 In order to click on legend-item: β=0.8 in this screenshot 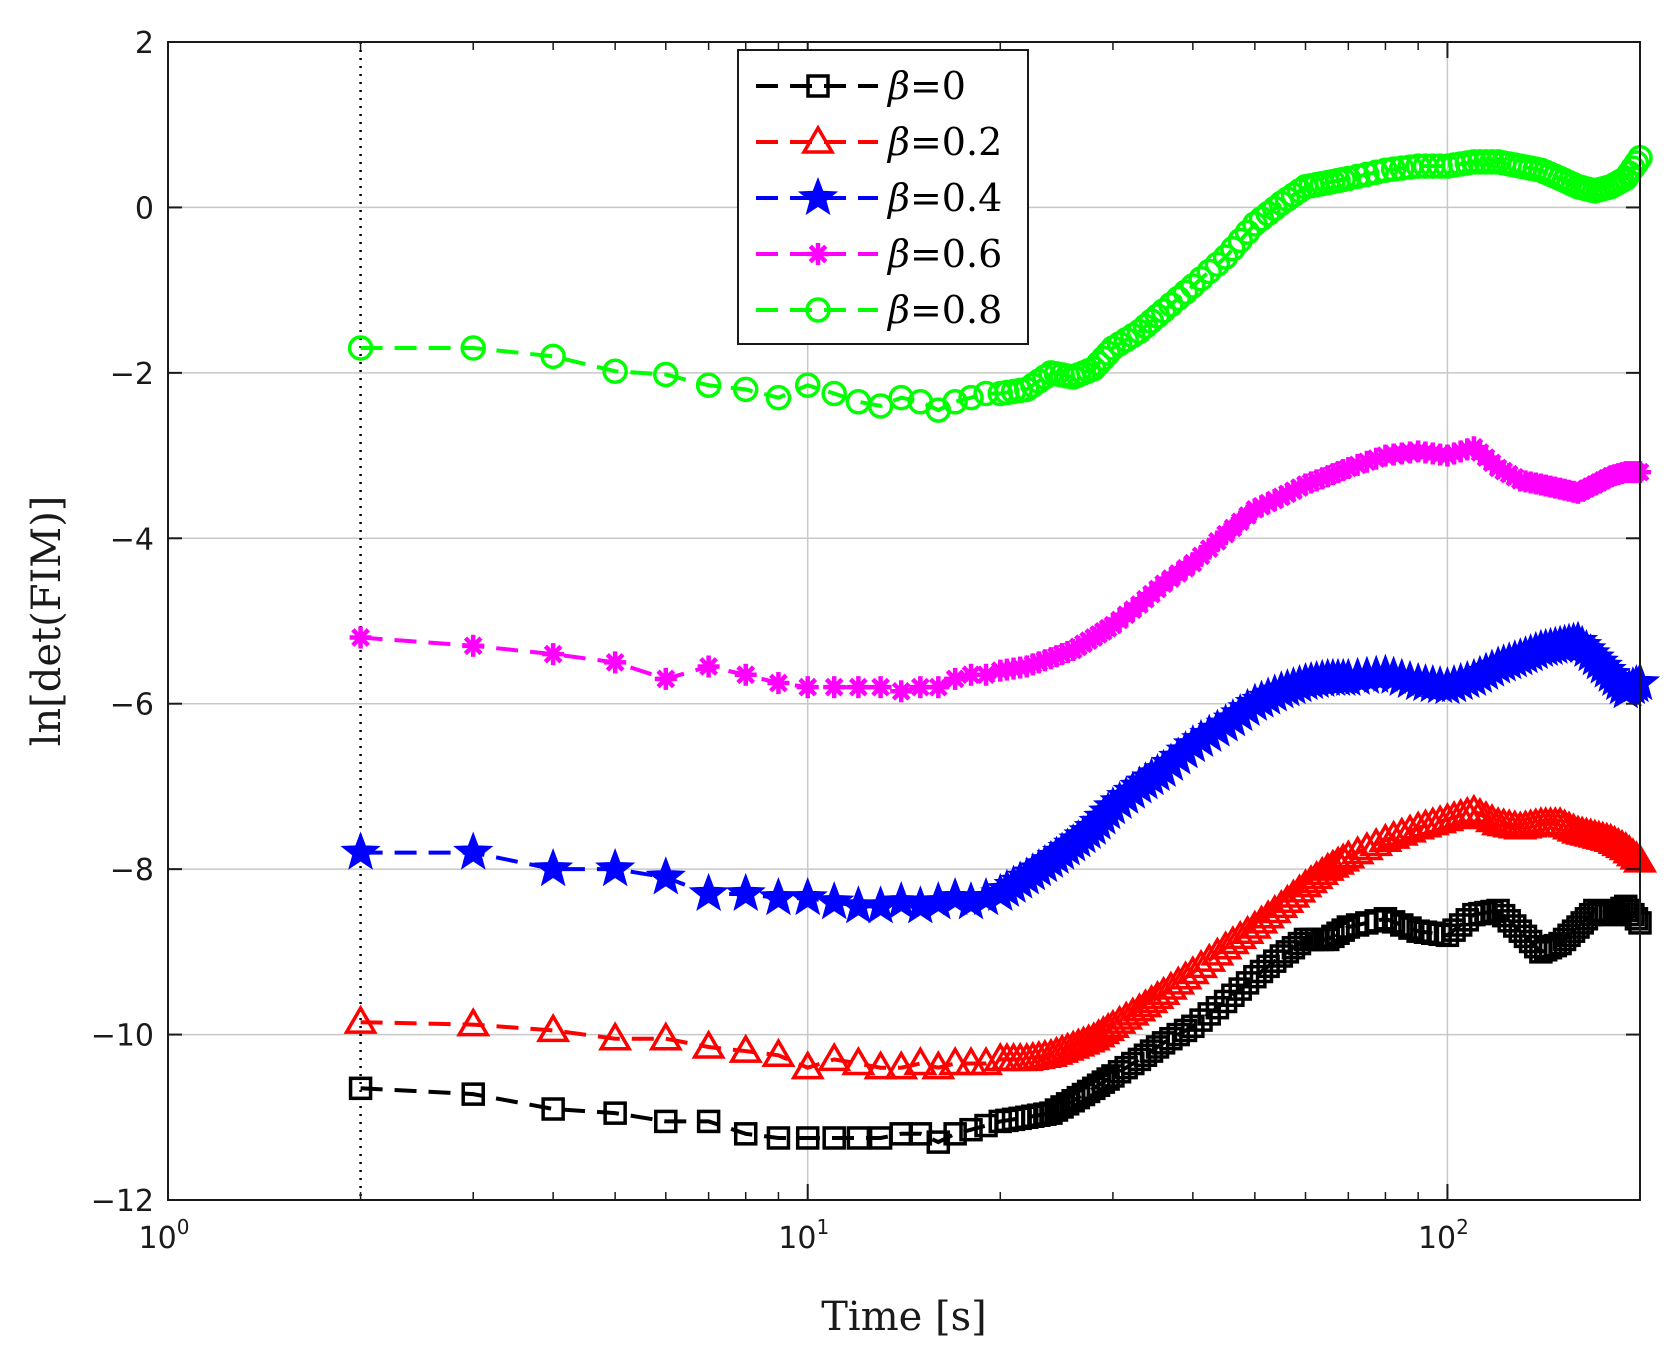, I will do `click(879, 310)`.